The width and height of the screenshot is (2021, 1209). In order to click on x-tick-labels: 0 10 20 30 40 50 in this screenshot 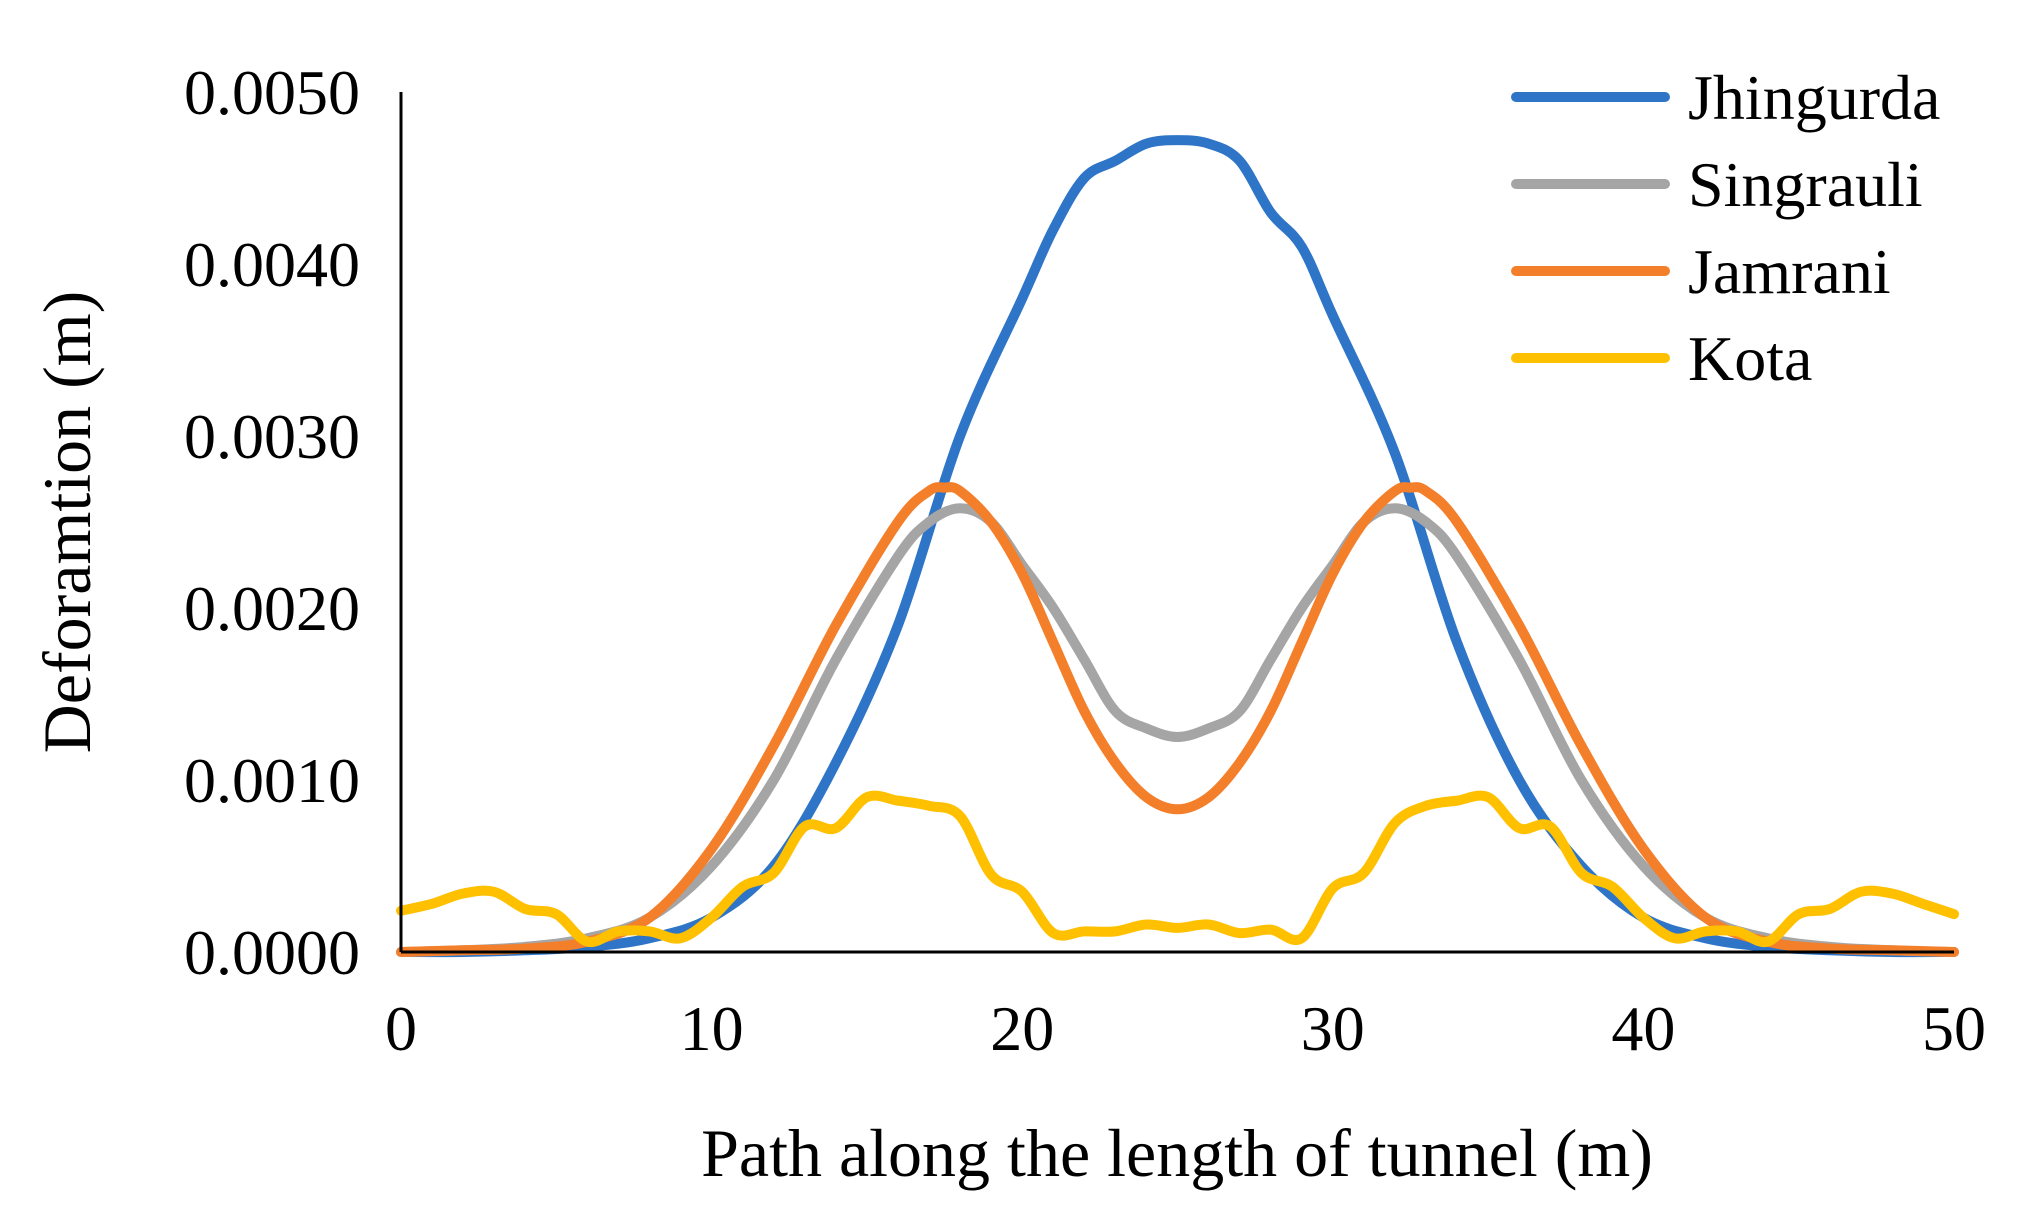, I will do `click(1185, 1028)`.